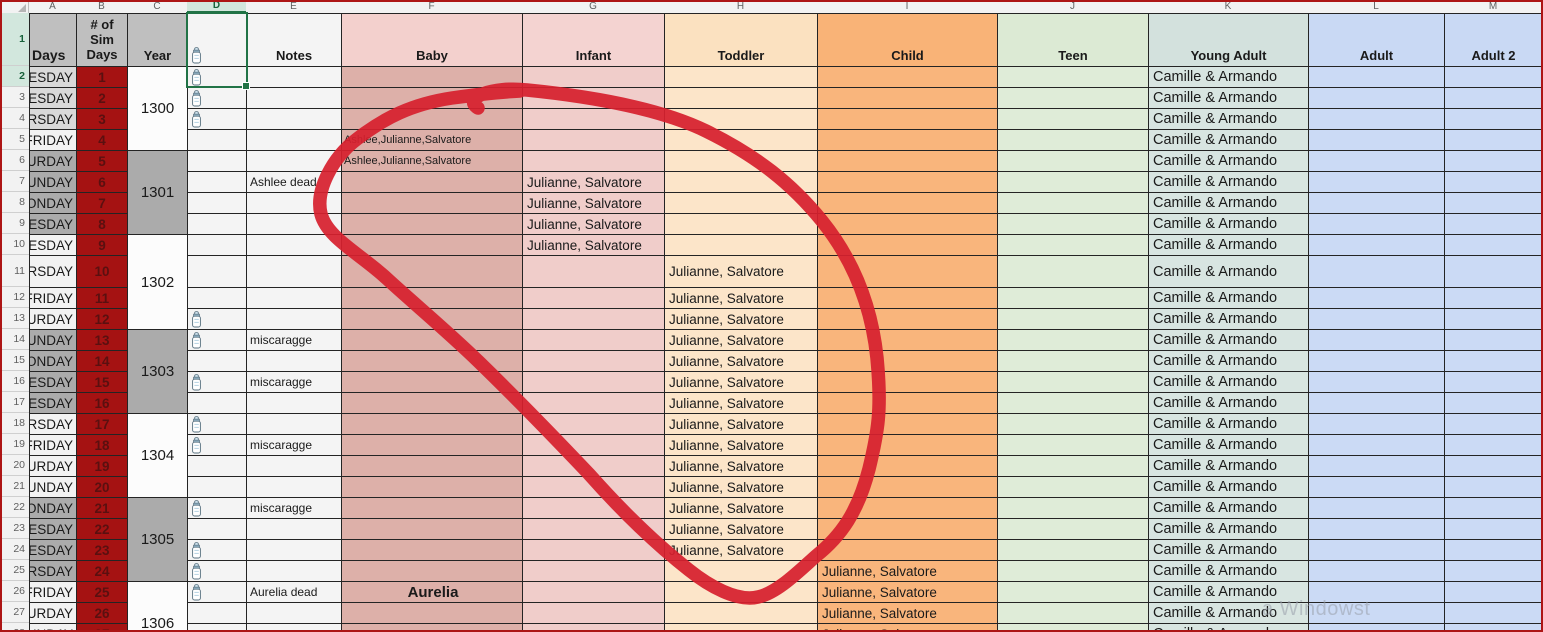 This screenshot has width=1543, height=632. I want to click on cell-G22, so click(593, 508).